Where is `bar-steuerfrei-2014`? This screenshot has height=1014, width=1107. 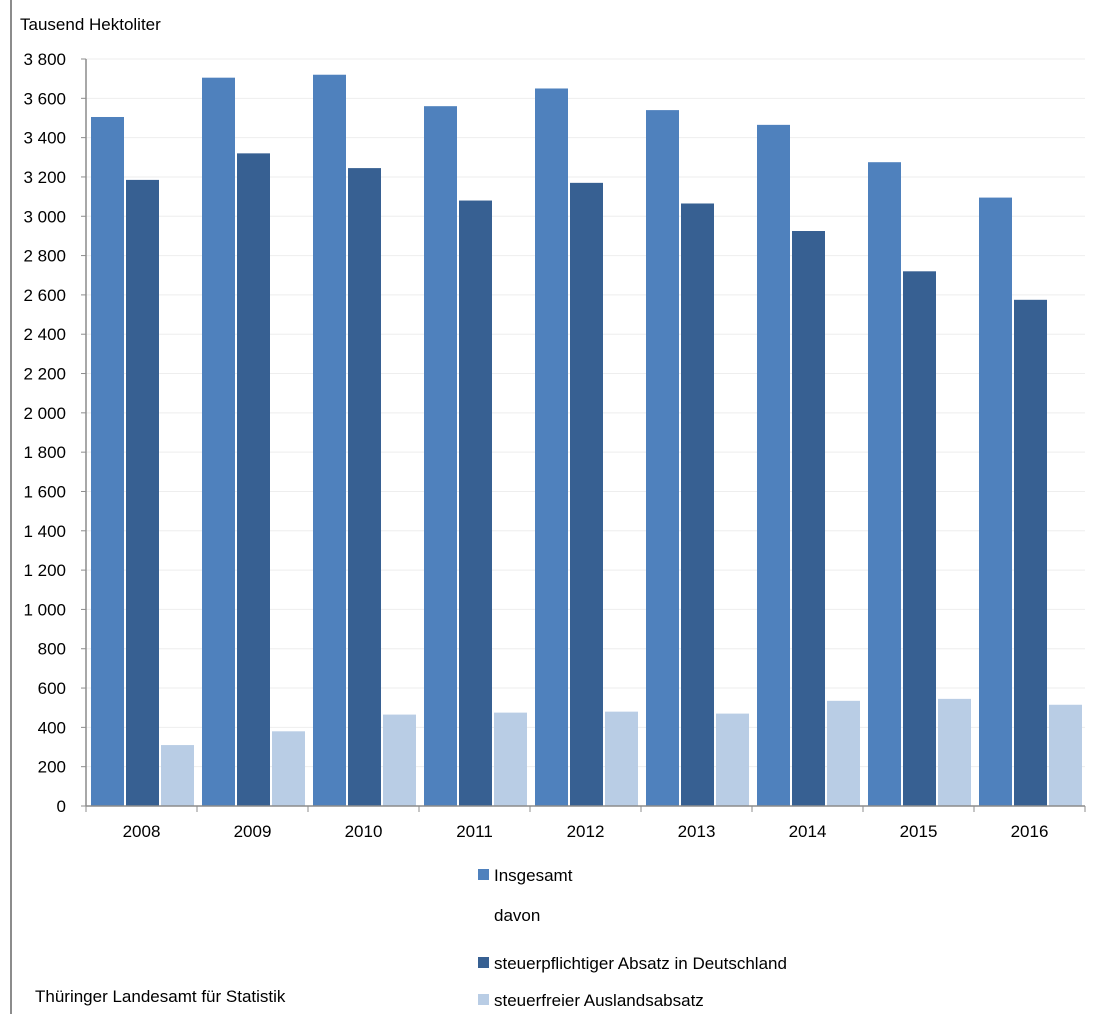 bar-steuerfrei-2014 is located at coordinates (843, 753).